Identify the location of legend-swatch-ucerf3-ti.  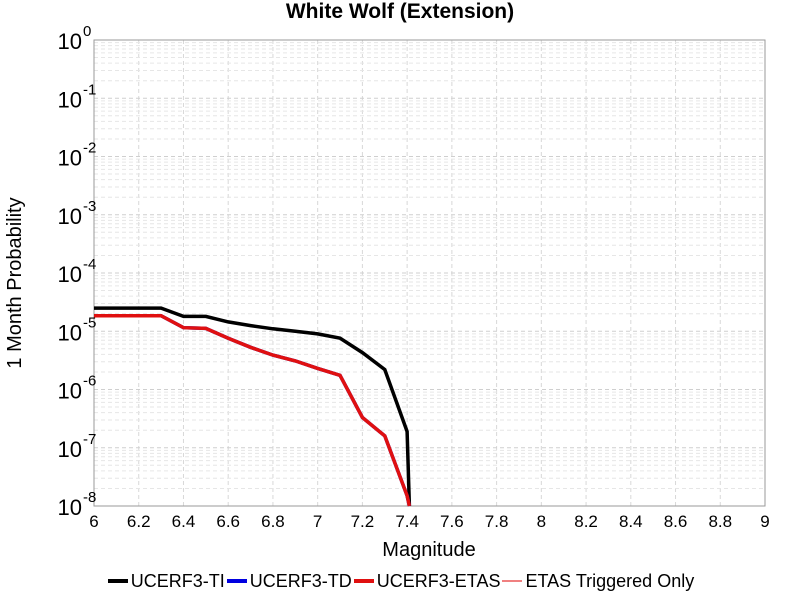
(117, 581).